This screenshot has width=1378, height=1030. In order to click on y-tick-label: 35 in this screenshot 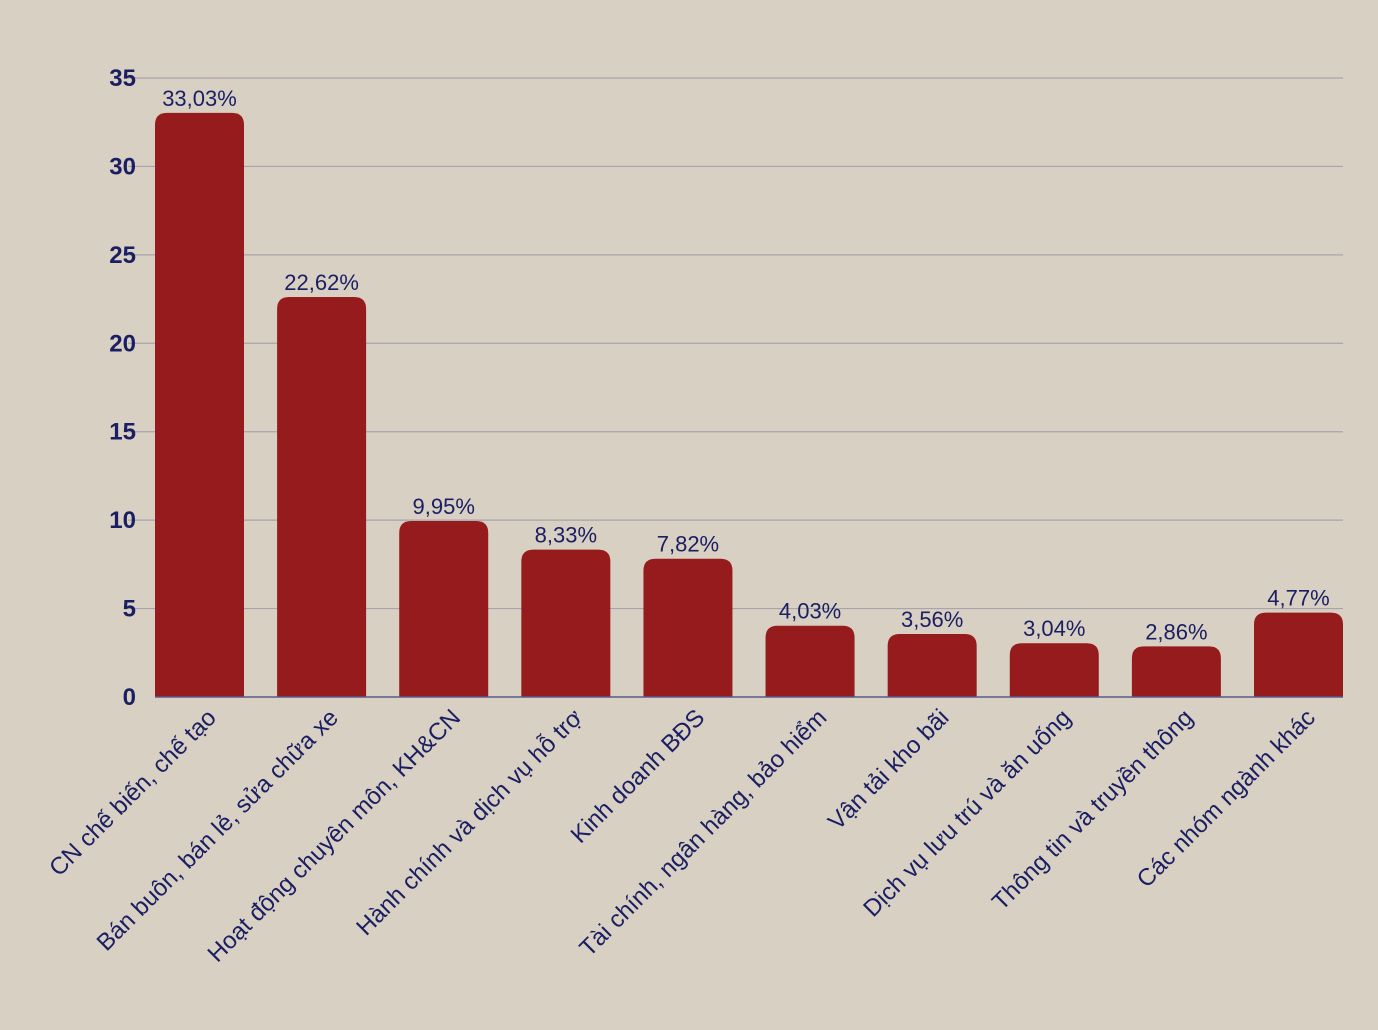, I will do `click(122, 78)`.